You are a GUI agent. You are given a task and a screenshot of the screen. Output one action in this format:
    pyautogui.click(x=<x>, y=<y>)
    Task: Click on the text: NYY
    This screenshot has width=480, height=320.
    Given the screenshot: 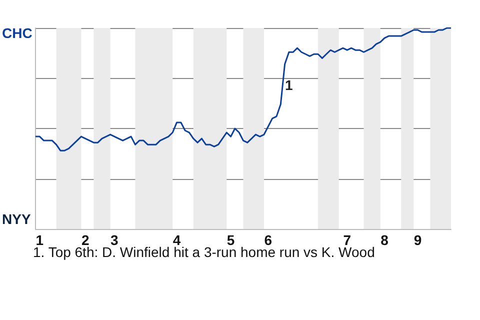 What is the action you would take?
    pyautogui.click(x=17, y=219)
    